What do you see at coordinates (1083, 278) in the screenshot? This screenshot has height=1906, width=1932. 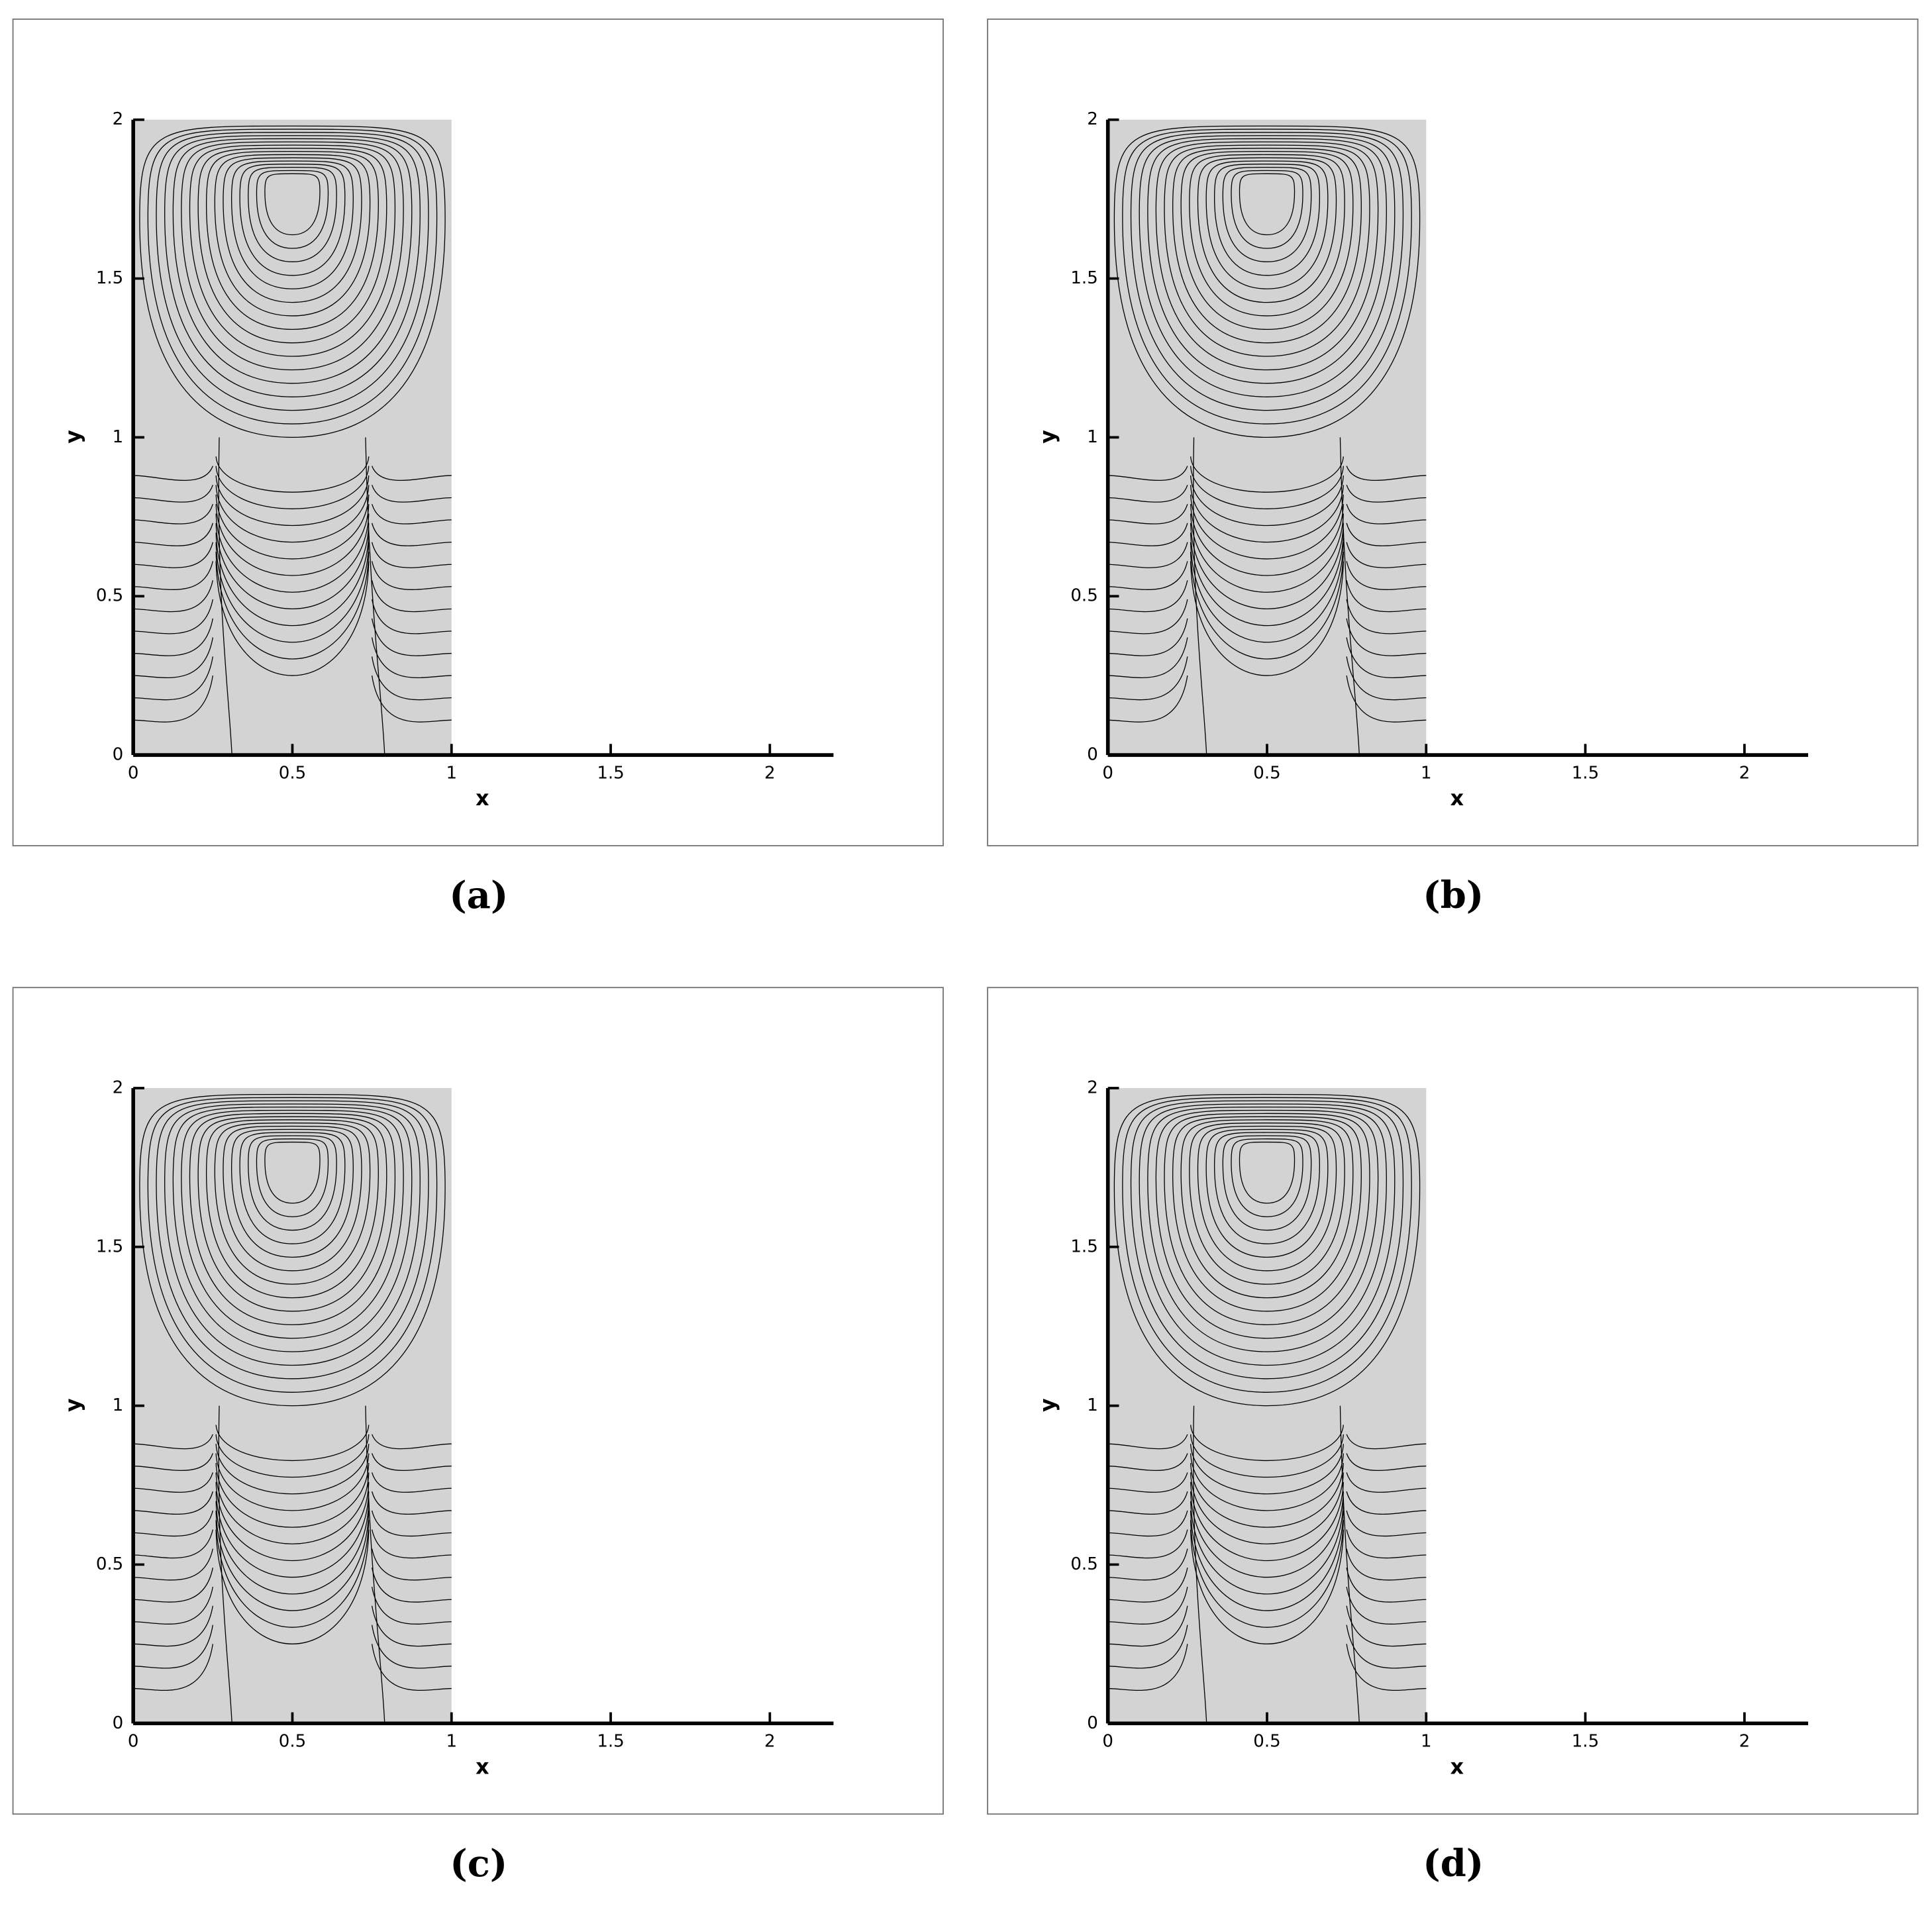 I see `y-tick-label: 1.5` at bounding box center [1083, 278].